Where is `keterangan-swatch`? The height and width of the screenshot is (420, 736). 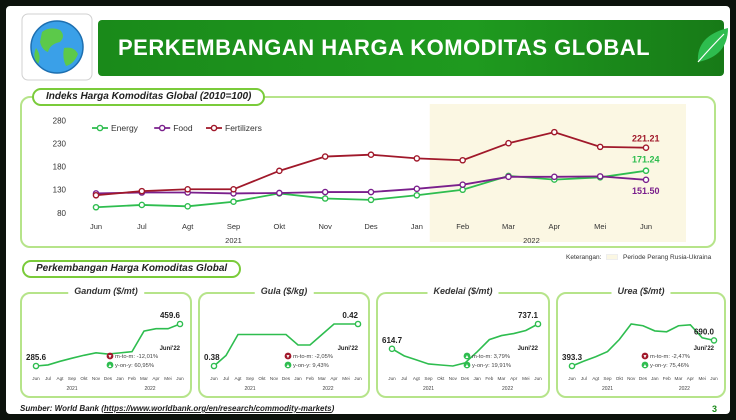
keterangan-swatch is located at coordinates (612, 257).